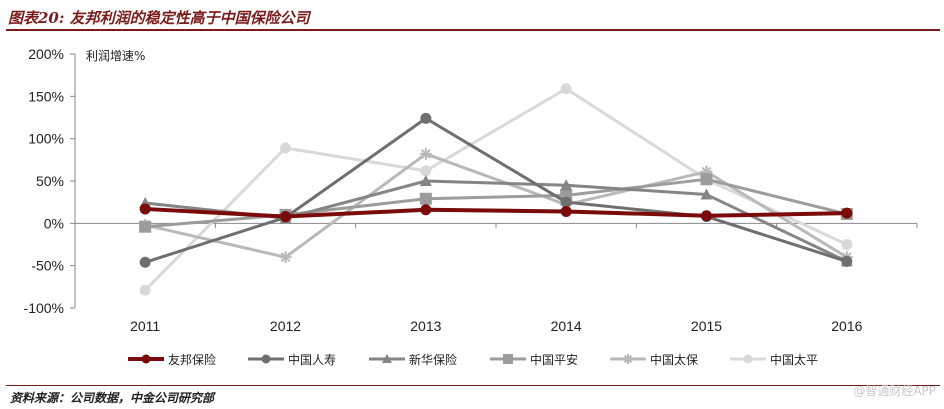 This screenshot has height=409, width=944. I want to click on y-tick-label: 50%, so click(50, 181).